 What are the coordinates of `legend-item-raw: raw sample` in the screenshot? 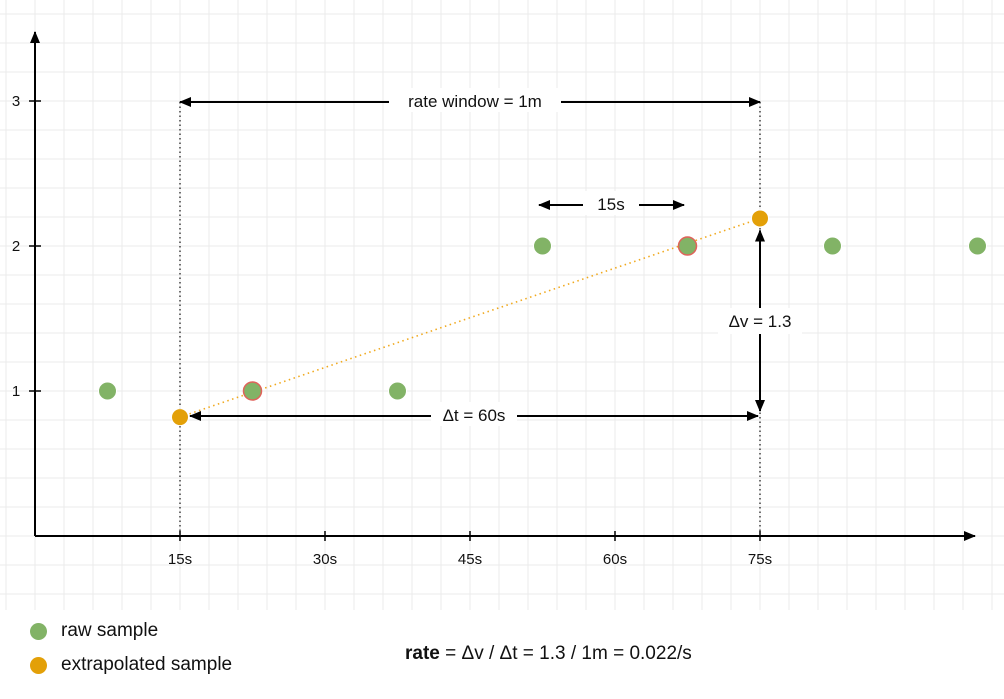 It's located at (131, 631).